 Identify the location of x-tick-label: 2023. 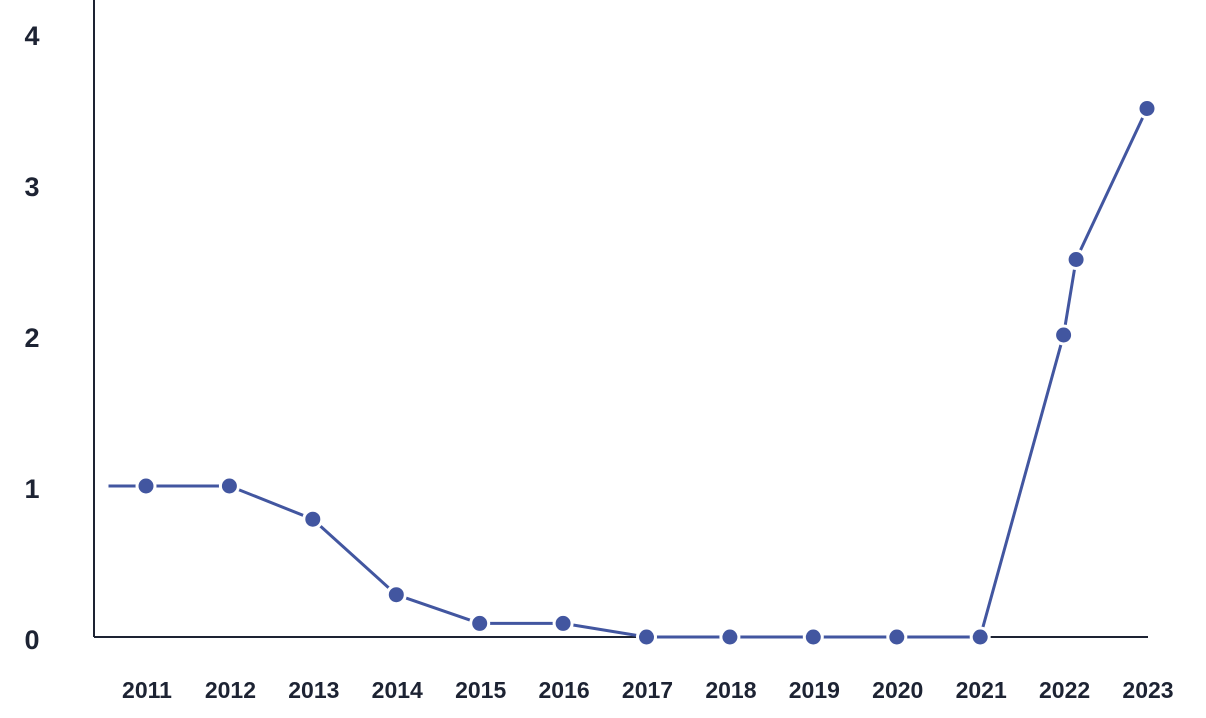
(1147, 690).